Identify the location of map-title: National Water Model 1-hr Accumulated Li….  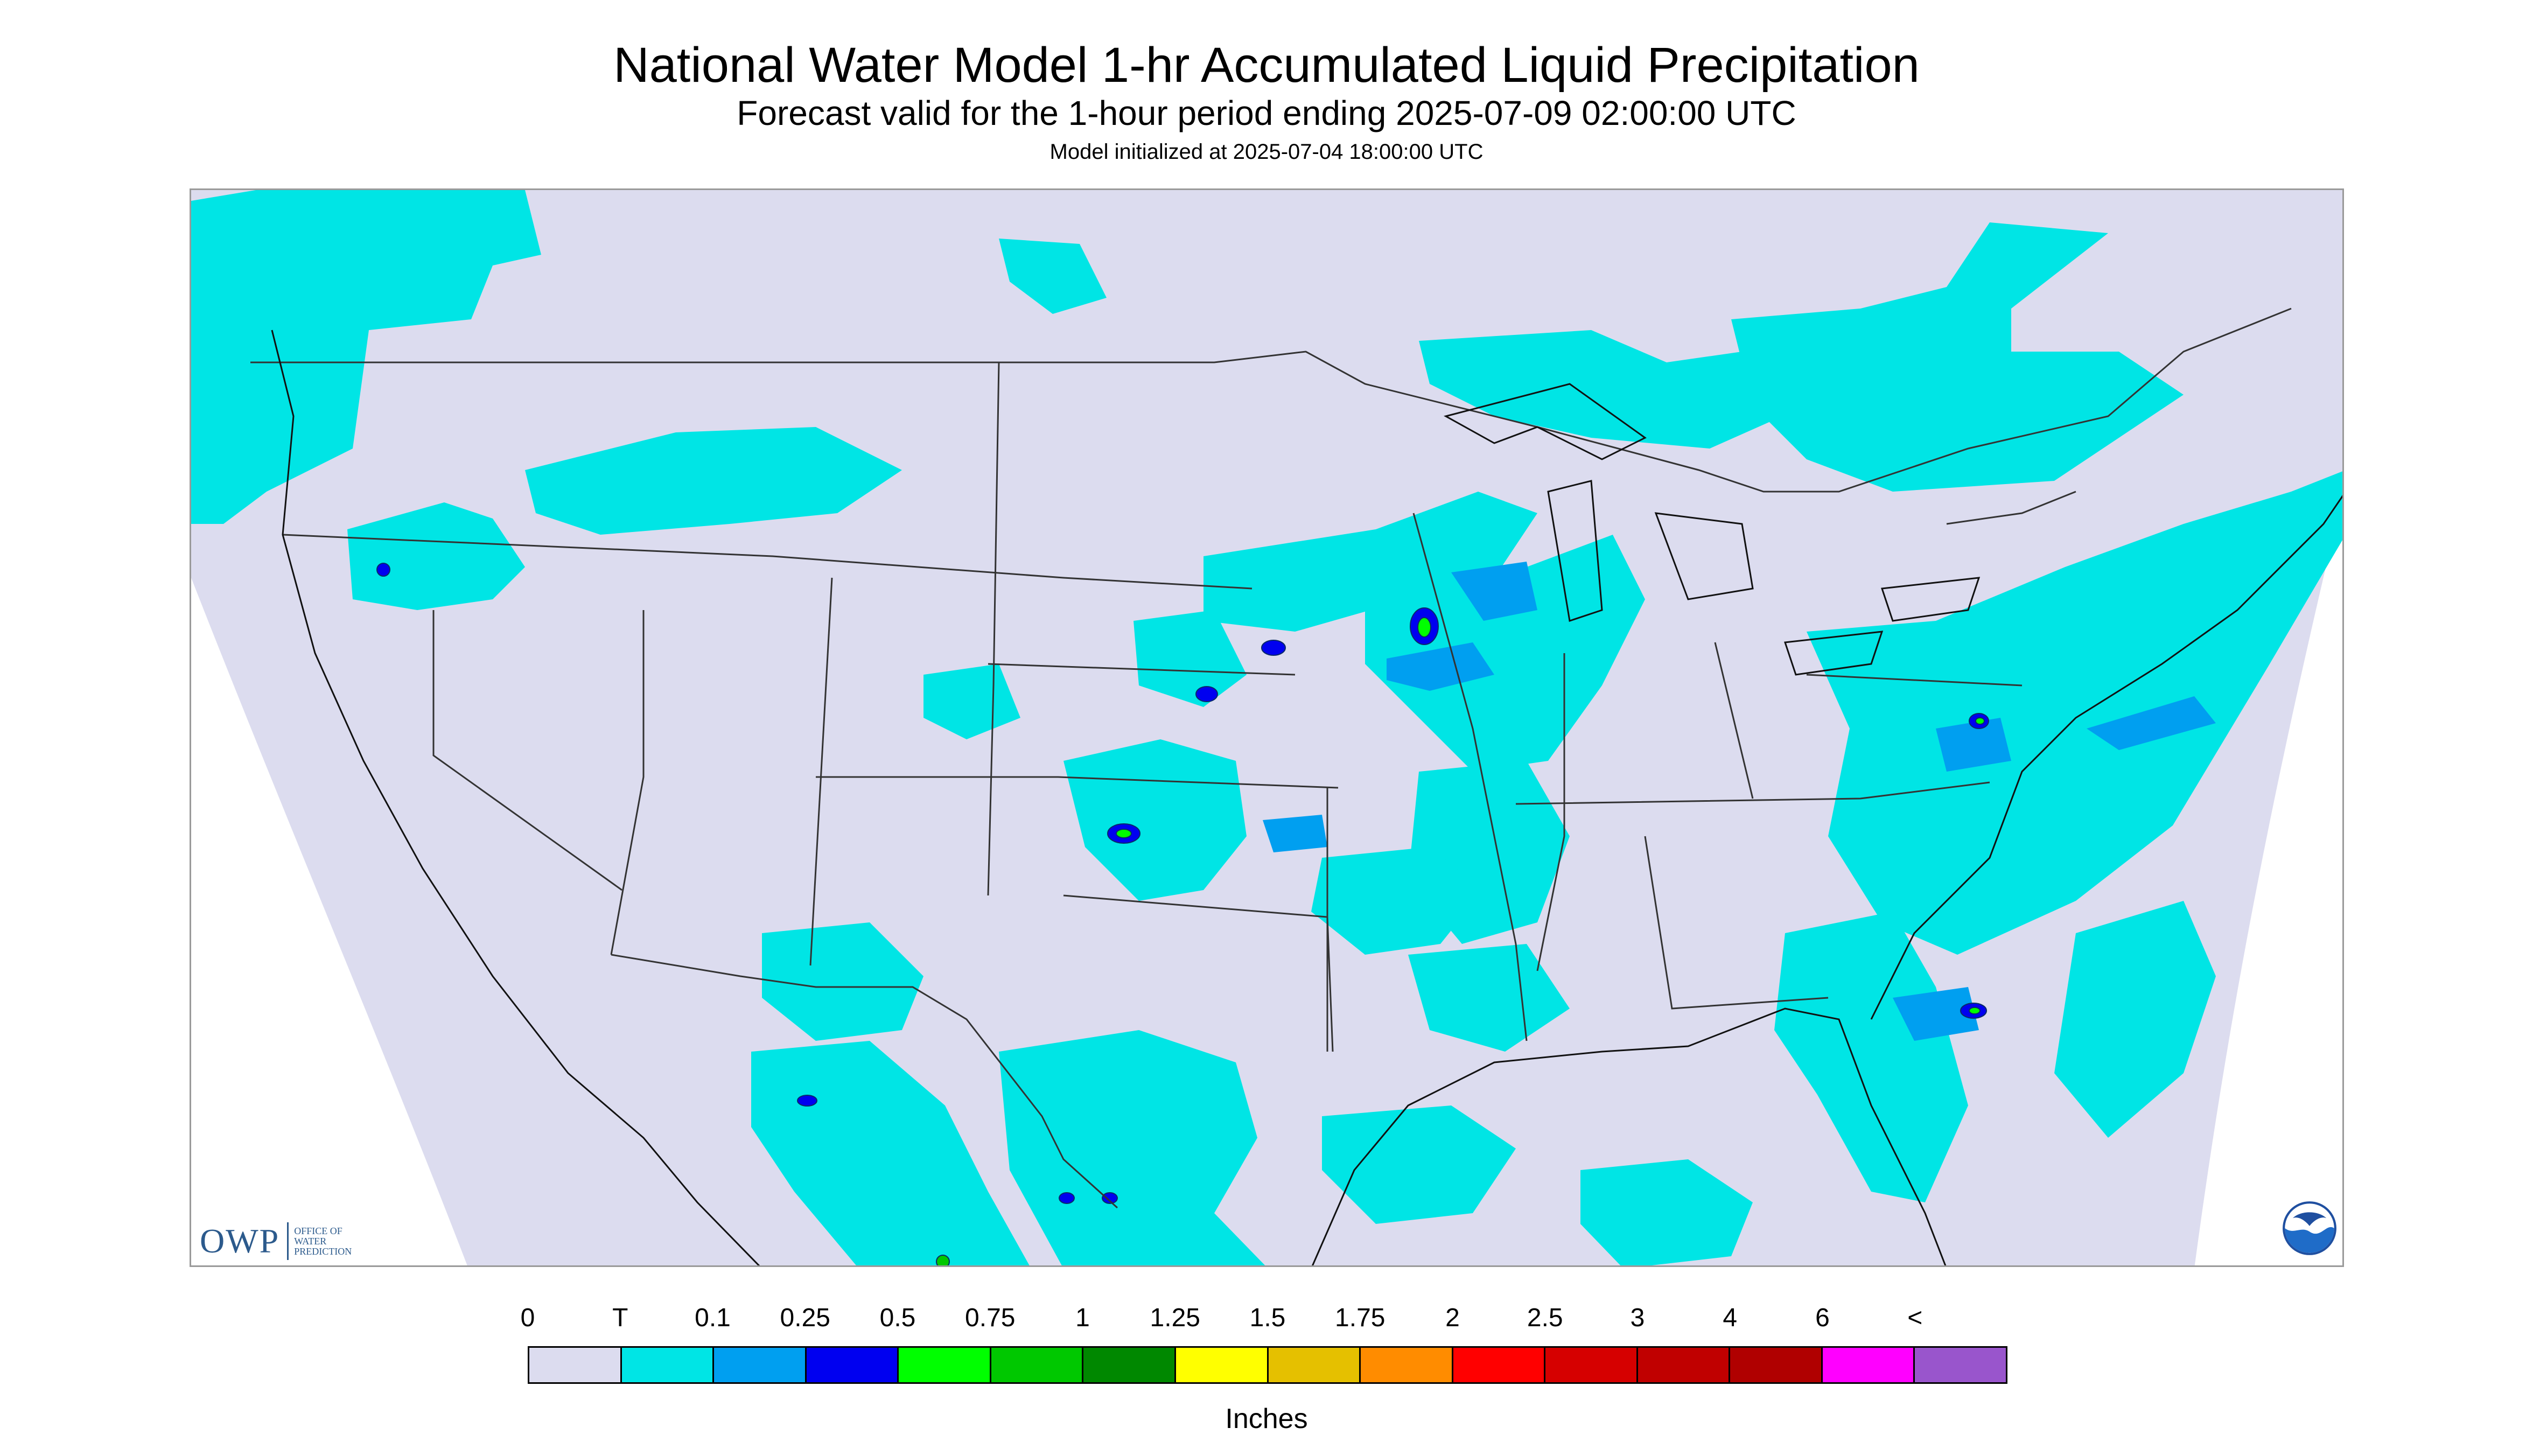
(1266, 65).